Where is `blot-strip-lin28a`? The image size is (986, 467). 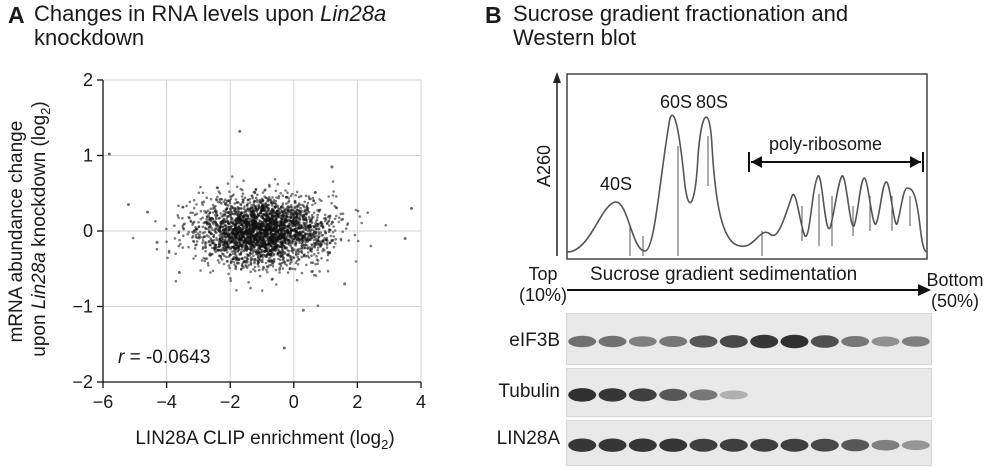
blot-strip-lin28a is located at coordinates (749, 443).